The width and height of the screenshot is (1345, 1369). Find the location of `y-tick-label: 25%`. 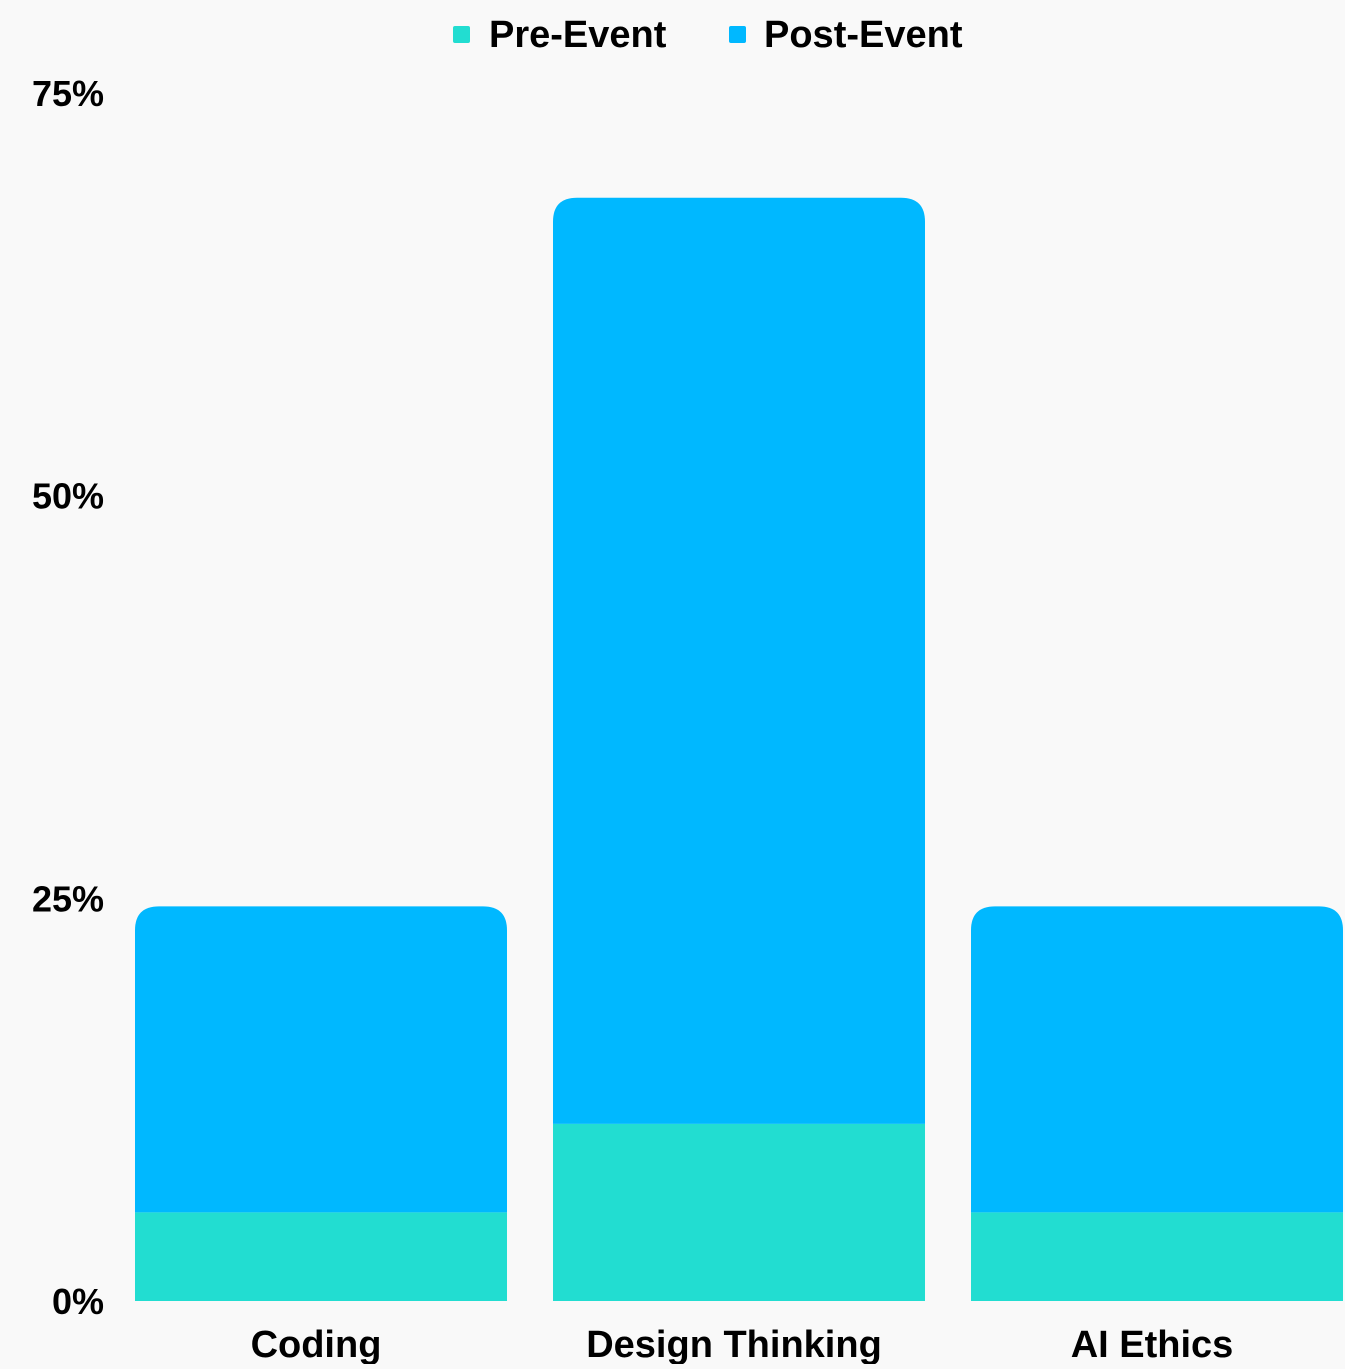

y-tick-label: 25% is located at coordinates (68, 898).